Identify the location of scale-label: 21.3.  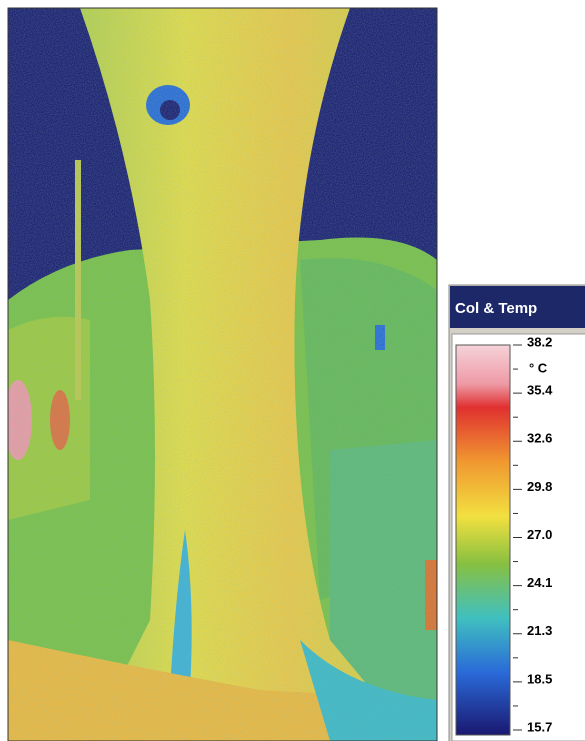
(539, 630).